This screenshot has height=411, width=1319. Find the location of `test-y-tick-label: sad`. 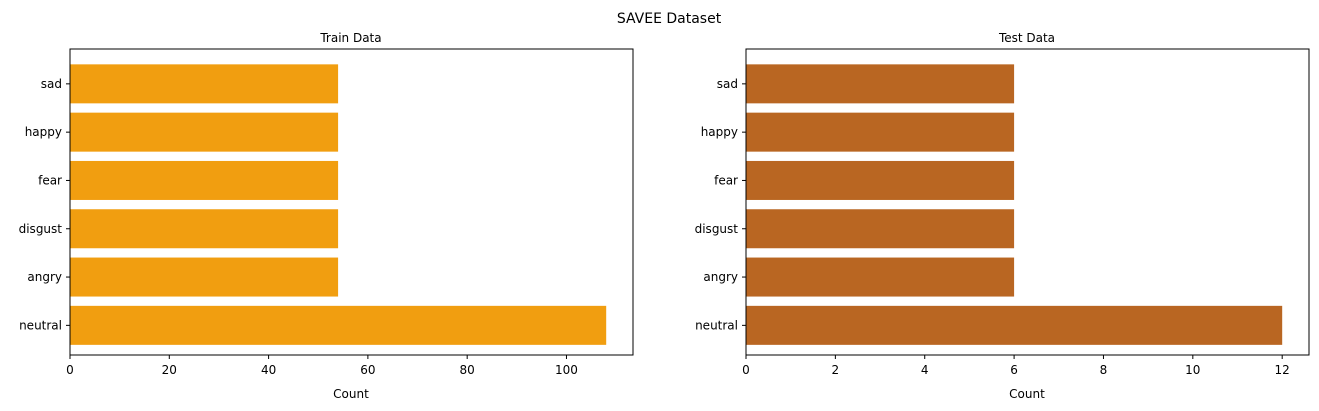

test-y-tick-label: sad is located at coordinates (727, 84).